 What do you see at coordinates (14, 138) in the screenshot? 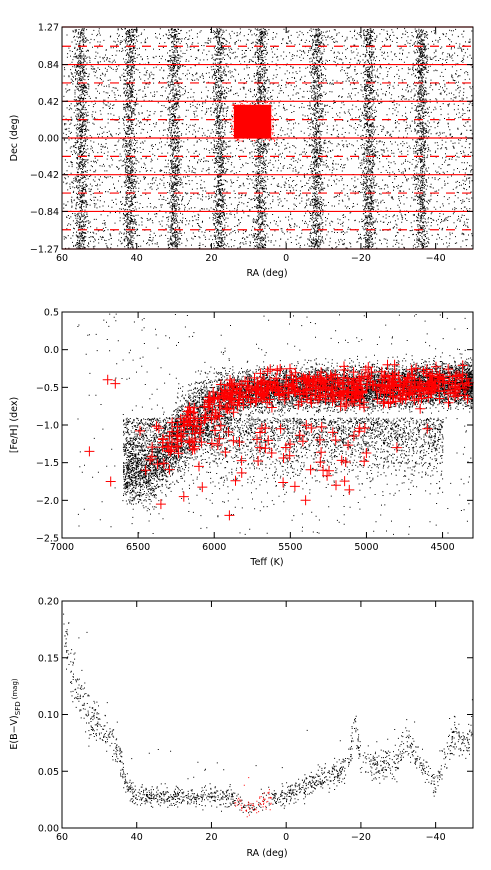
I see `p1-y-axis-label: Dec (deg)` at bounding box center [14, 138].